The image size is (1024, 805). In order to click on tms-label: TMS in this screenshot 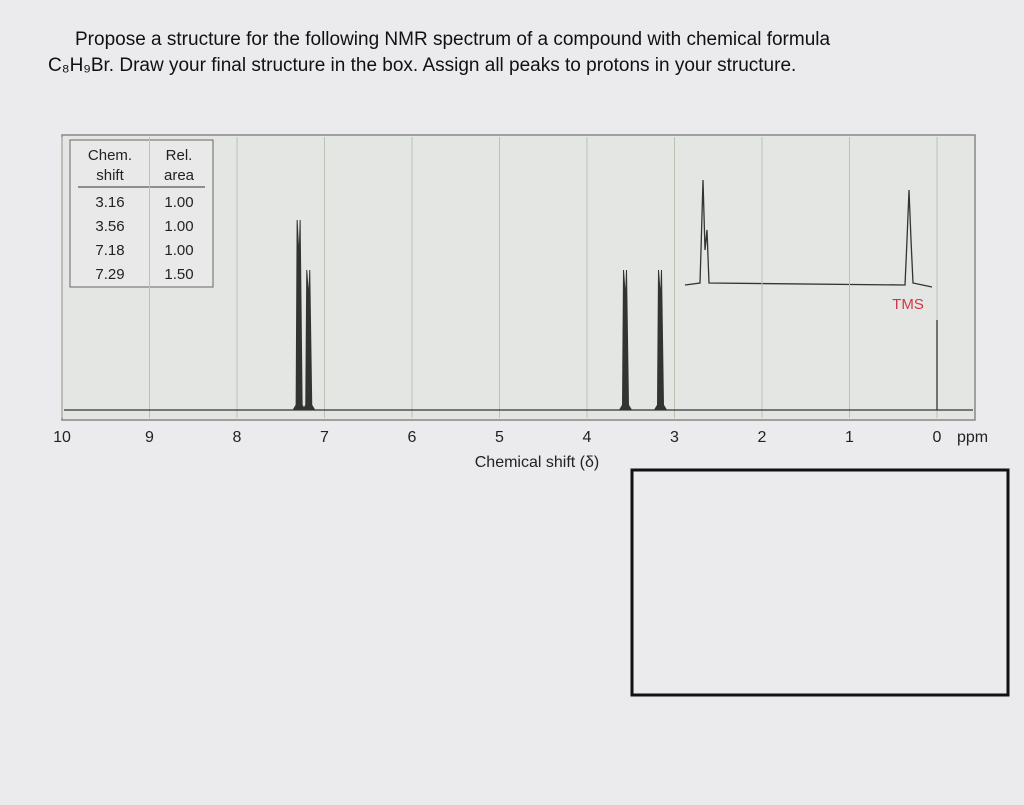, I will do `click(908, 304)`.